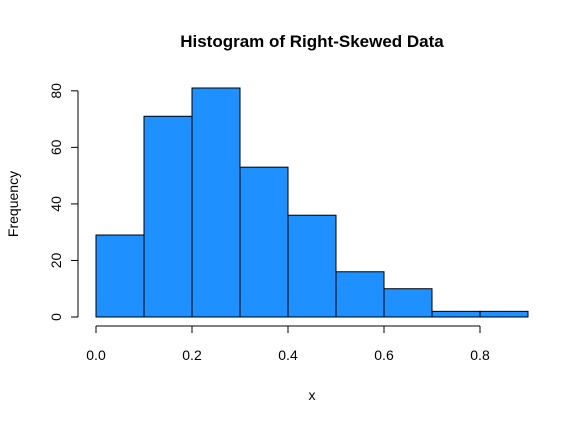 Image resolution: width=586 pixels, height=425 pixels. Describe the element at coordinates (384, 355) in the screenshot. I see `x-tick-label: 0.6` at that location.